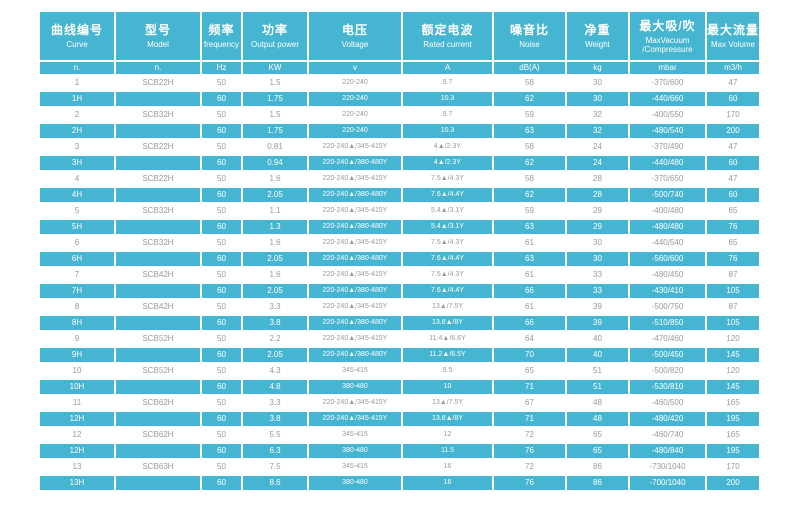  I want to click on cell-vacuum: -560/600, so click(667, 259).